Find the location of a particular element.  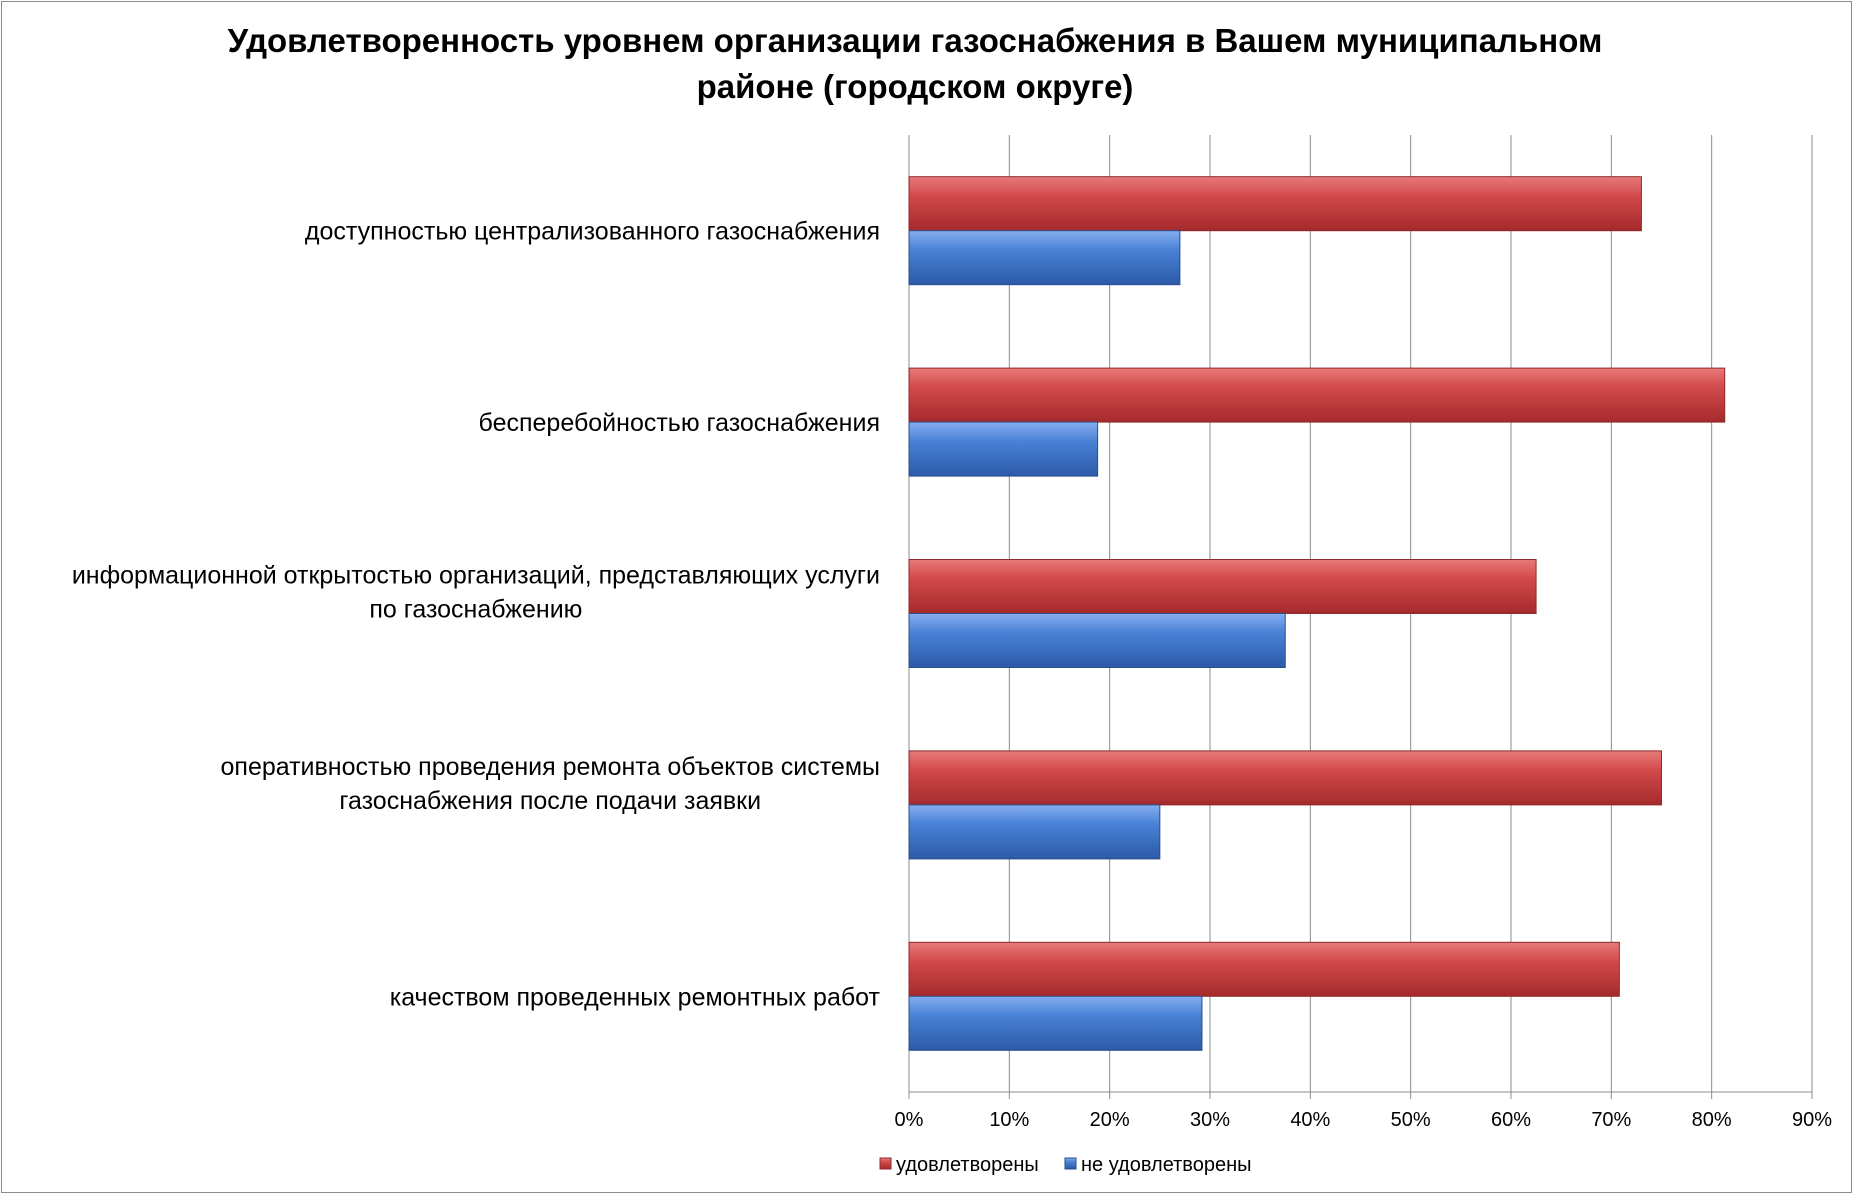

legend: удовлетворены не удовлетворены is located at coordinates (1065, 1165).